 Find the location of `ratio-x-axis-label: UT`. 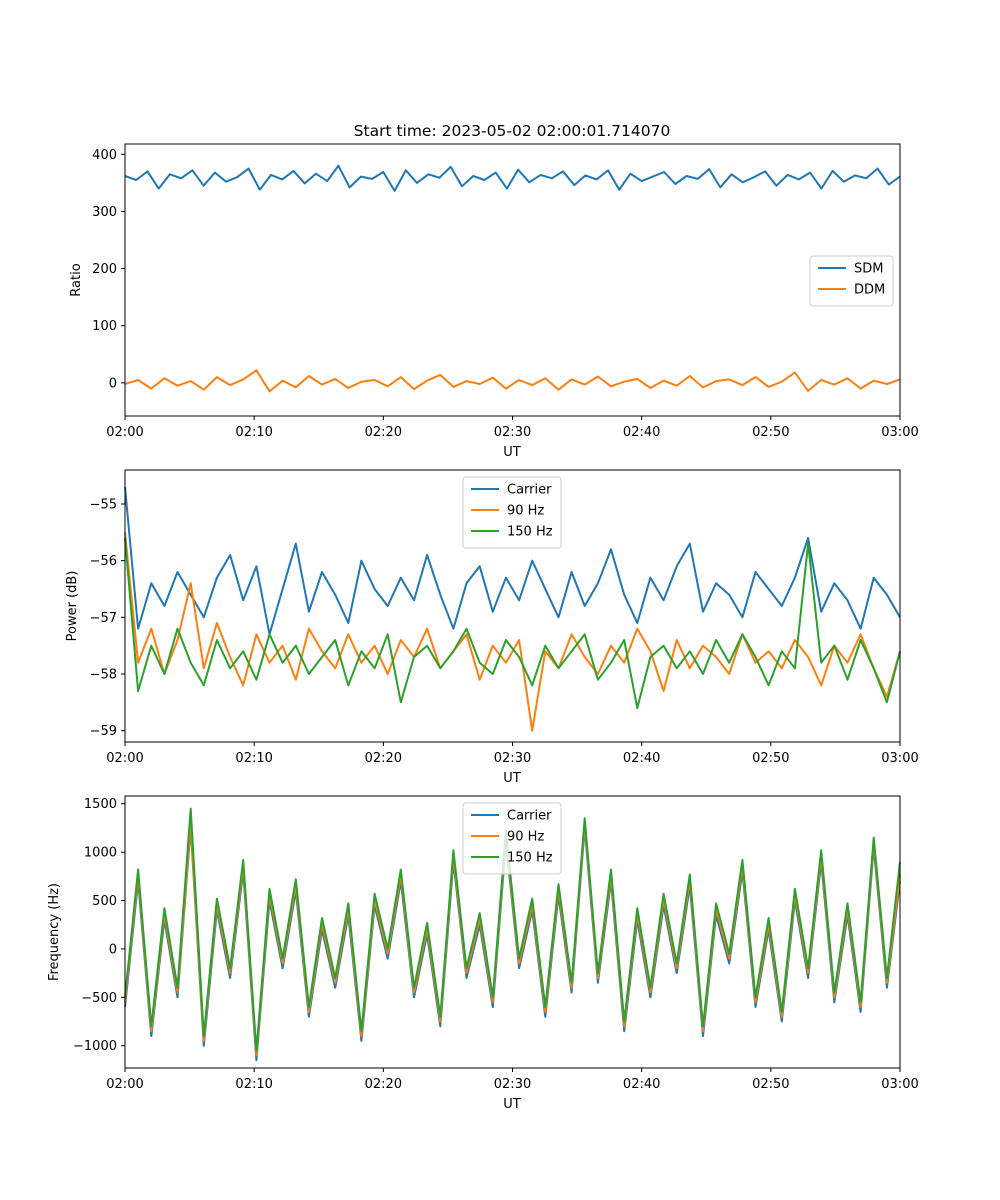

ratio-x-axis-label: UT is located at coordinates (512, 452).